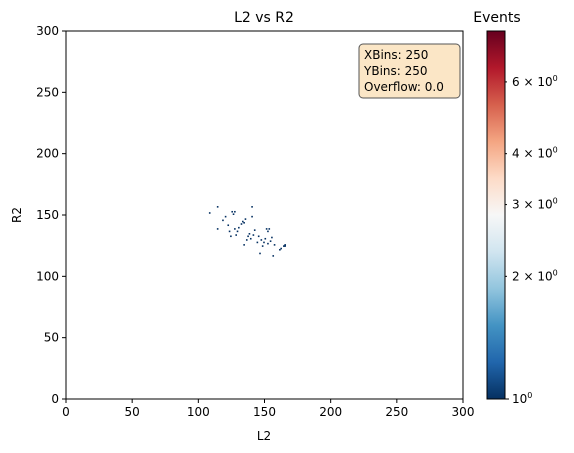  What do you see at coordinates (529, 395) in the screenshot?
I see `colorbar-major-tick-exponent: 0` at bounding box center [529, 395].